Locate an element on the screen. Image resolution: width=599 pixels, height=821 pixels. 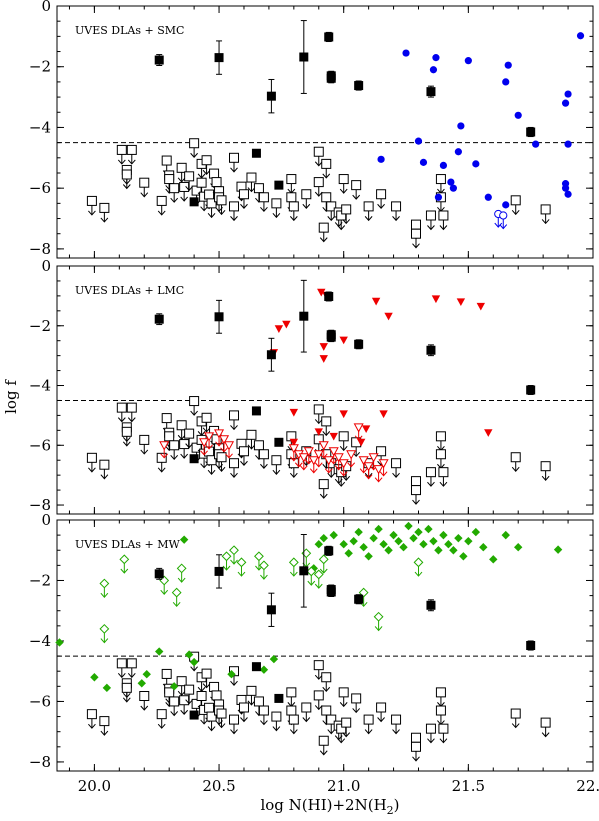
panel-label: UVES DLAs + MW is located at coordinates (127, 544).